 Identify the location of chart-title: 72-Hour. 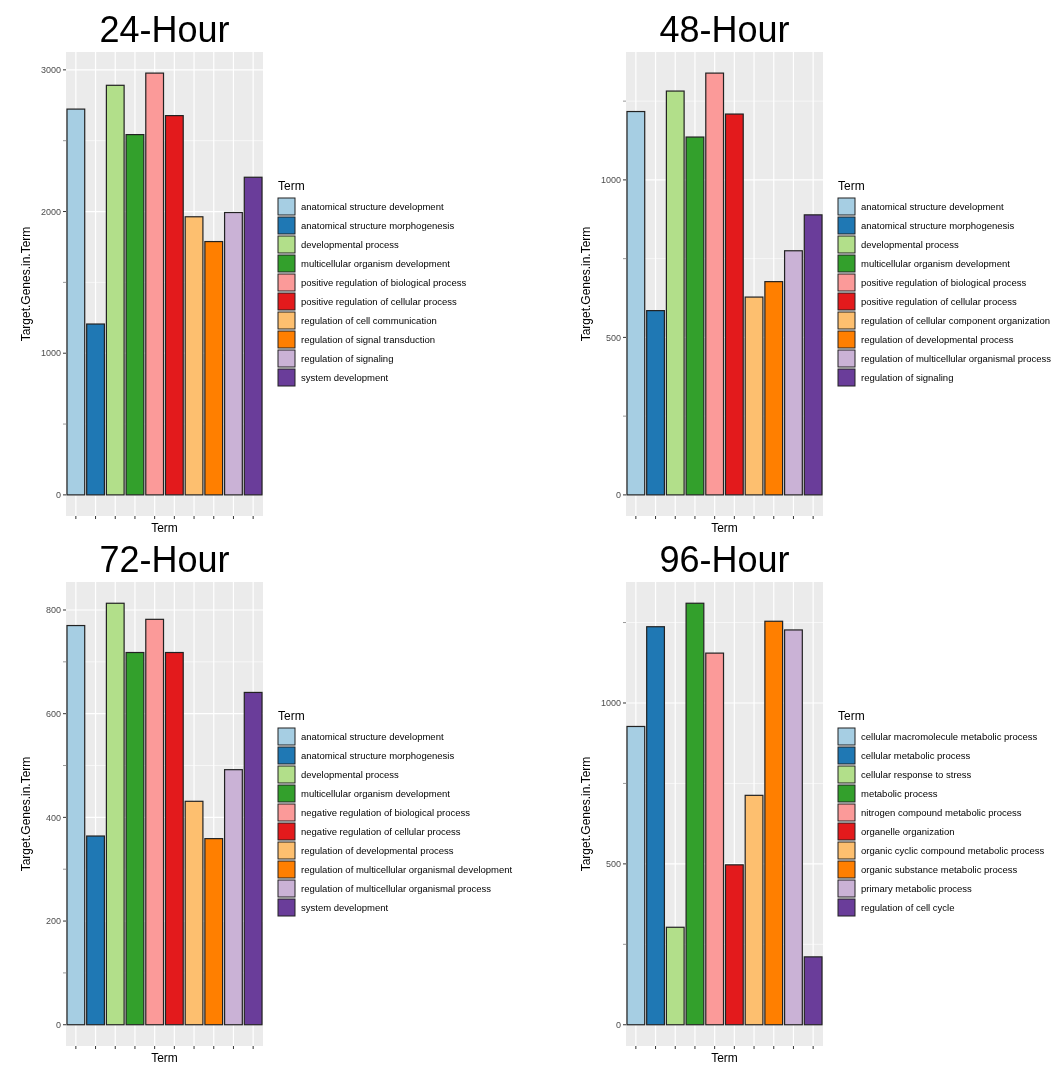
(164, 559).